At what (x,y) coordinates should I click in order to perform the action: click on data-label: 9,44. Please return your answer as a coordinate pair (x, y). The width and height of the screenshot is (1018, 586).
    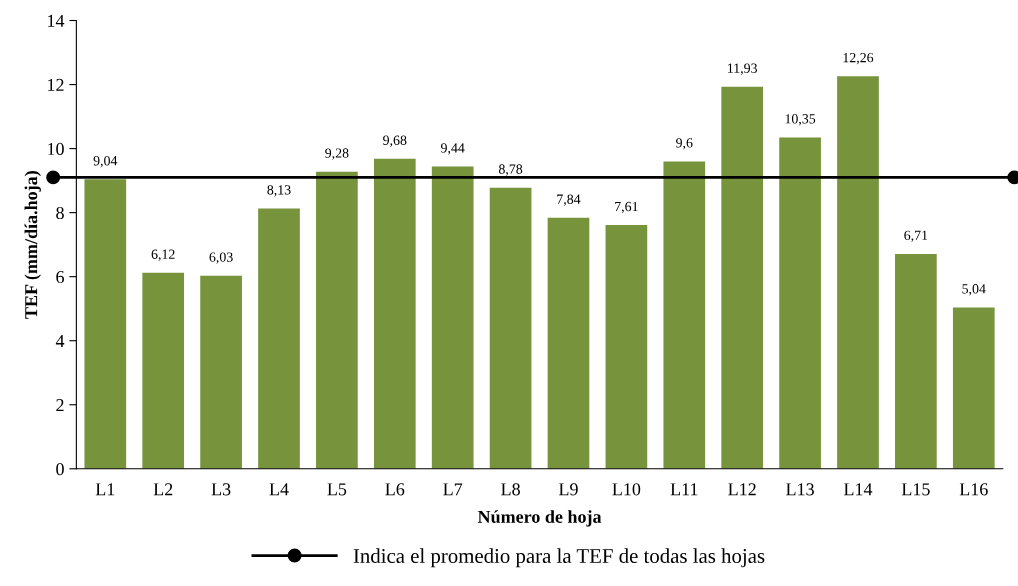
    Looking at the image, I should click on (452, 149).